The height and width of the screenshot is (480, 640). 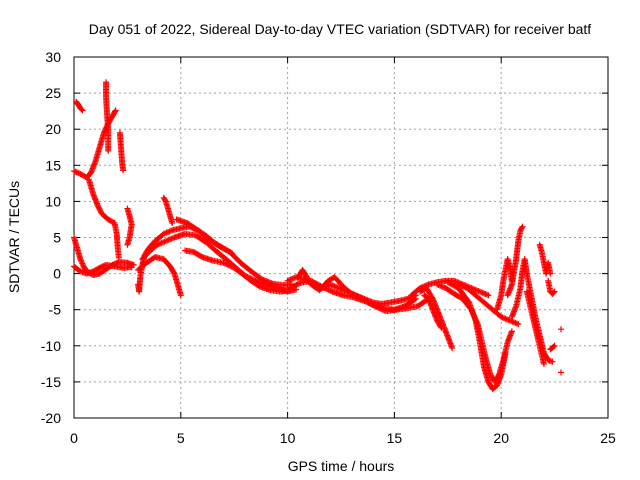 What do you see at coordinates (51, 346) in the screenshot?
I see `y-tick-label: -10` at bounding box center [51, 346].